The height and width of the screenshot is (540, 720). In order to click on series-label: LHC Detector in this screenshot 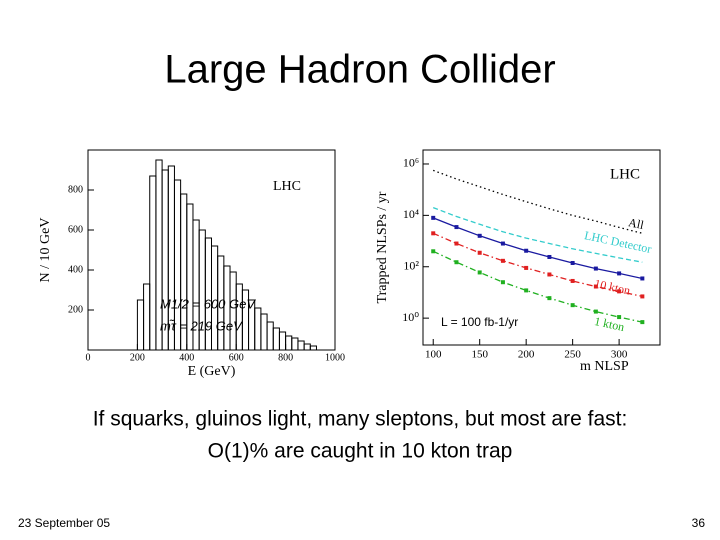, I will do `click(618, 242)`.